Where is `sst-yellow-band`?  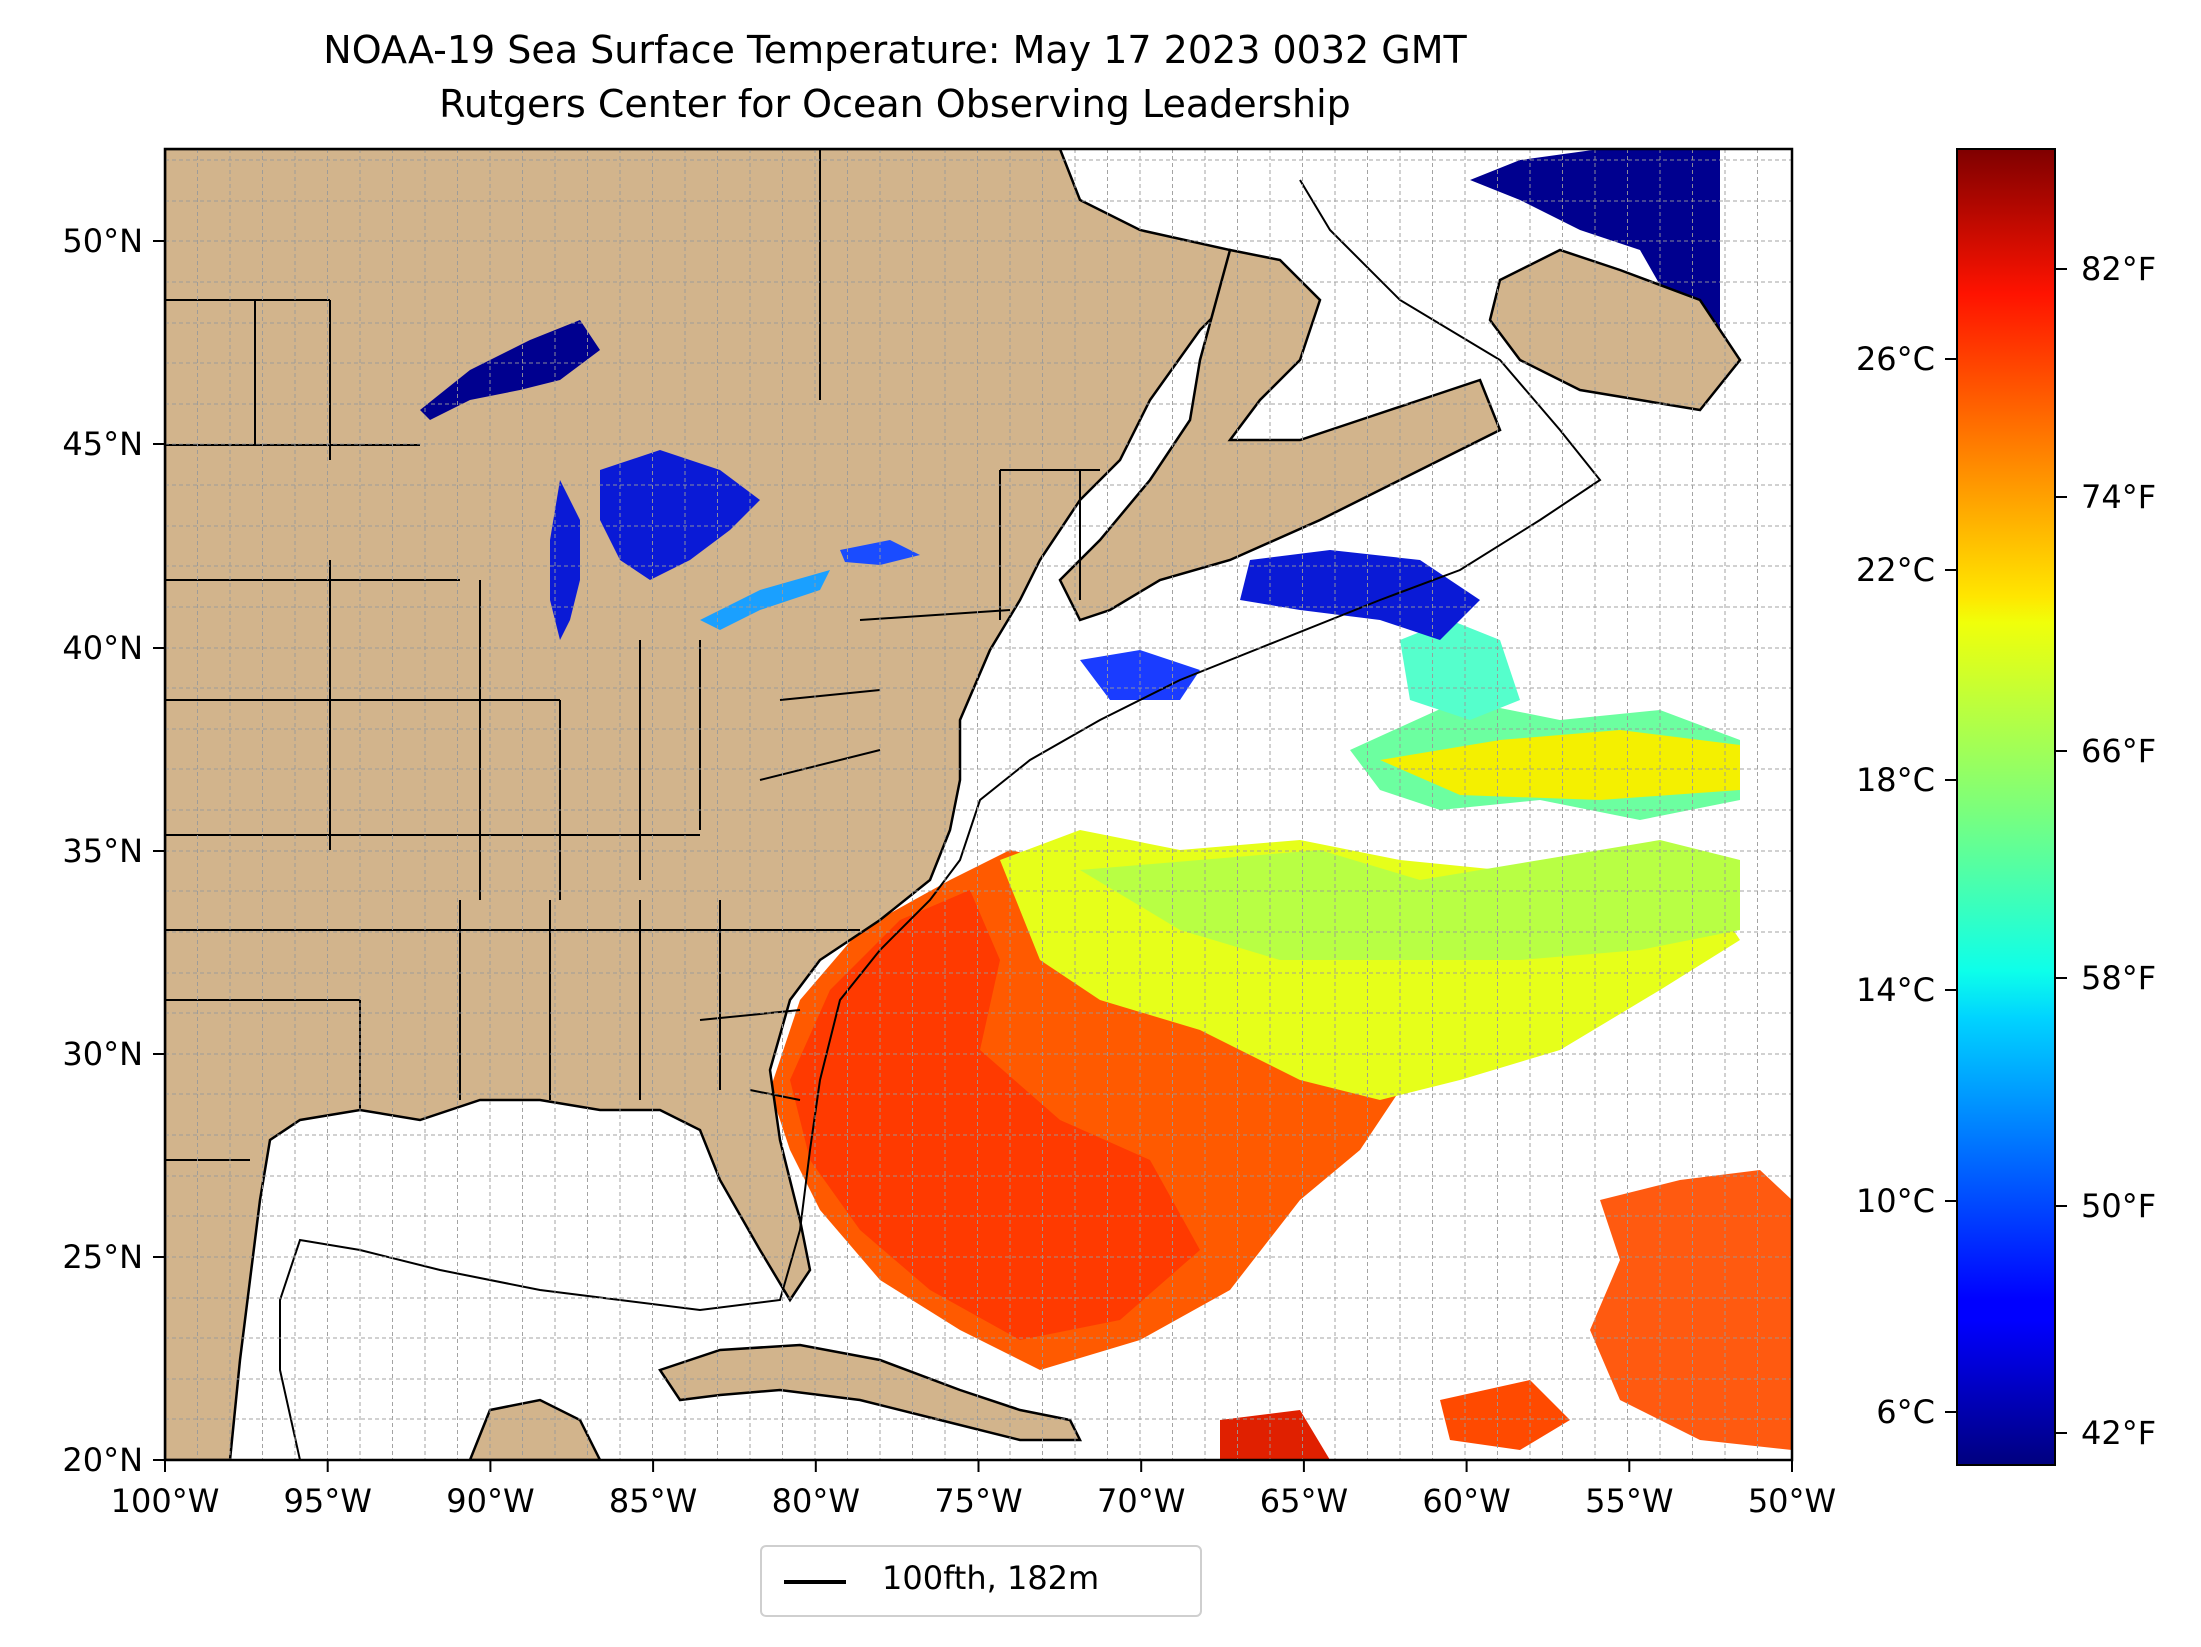
sst-yellow-band is located at coordinates (1560, 765).